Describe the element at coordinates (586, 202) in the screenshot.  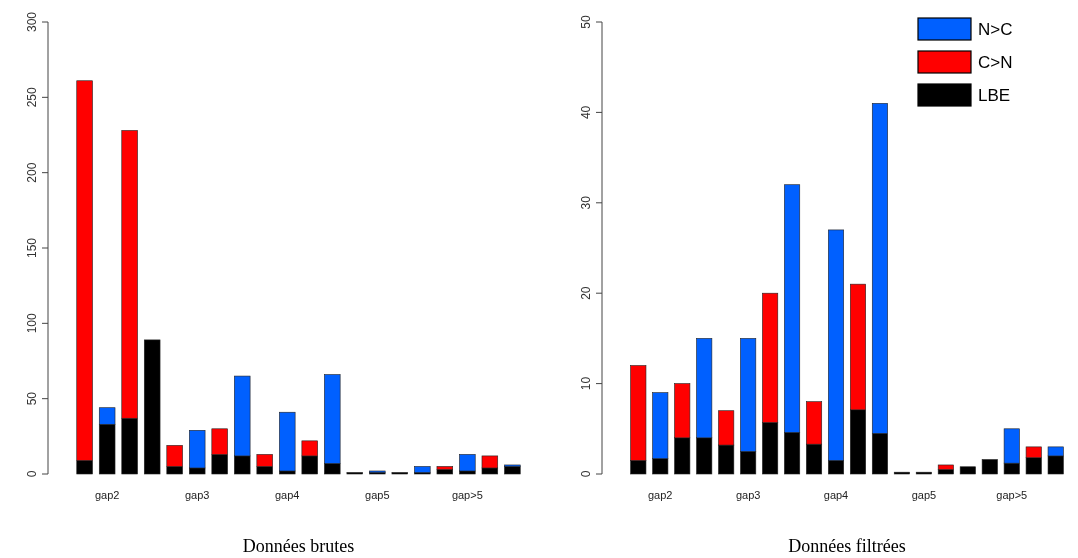
I see `y-tick-label: 30` at that location.